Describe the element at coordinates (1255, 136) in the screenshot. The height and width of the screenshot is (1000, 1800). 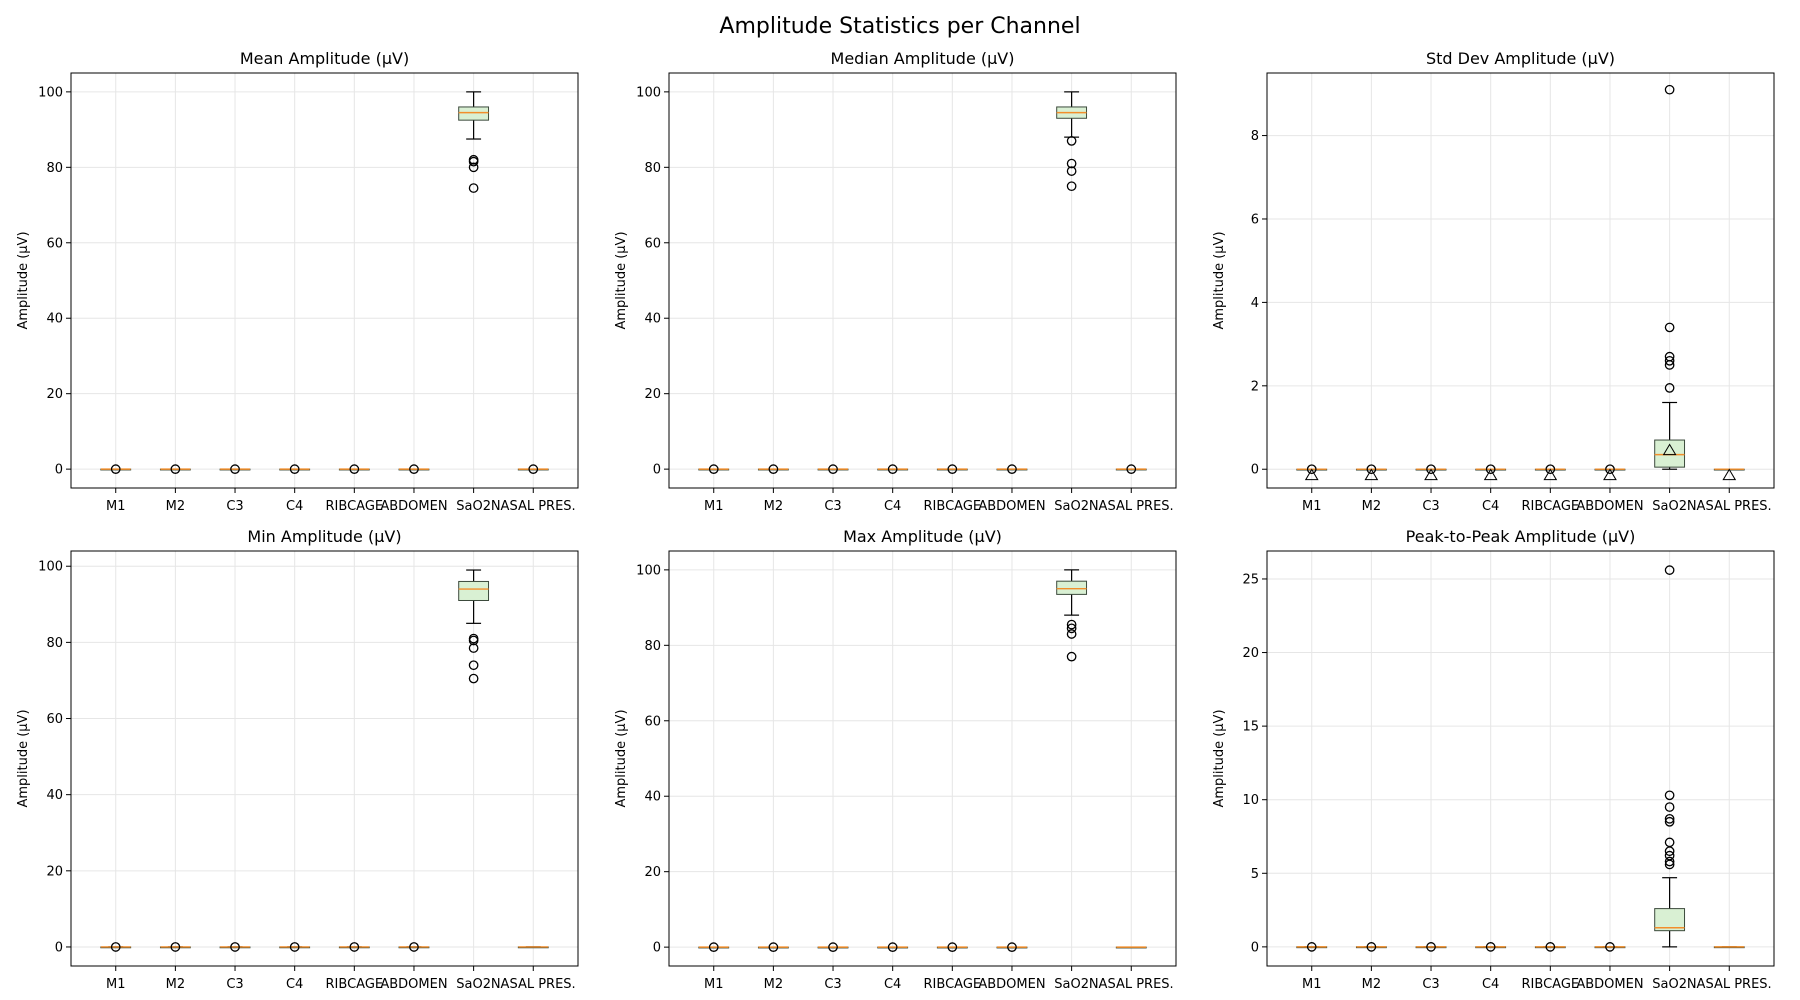
I see `y-tick-label: 8` at that location.